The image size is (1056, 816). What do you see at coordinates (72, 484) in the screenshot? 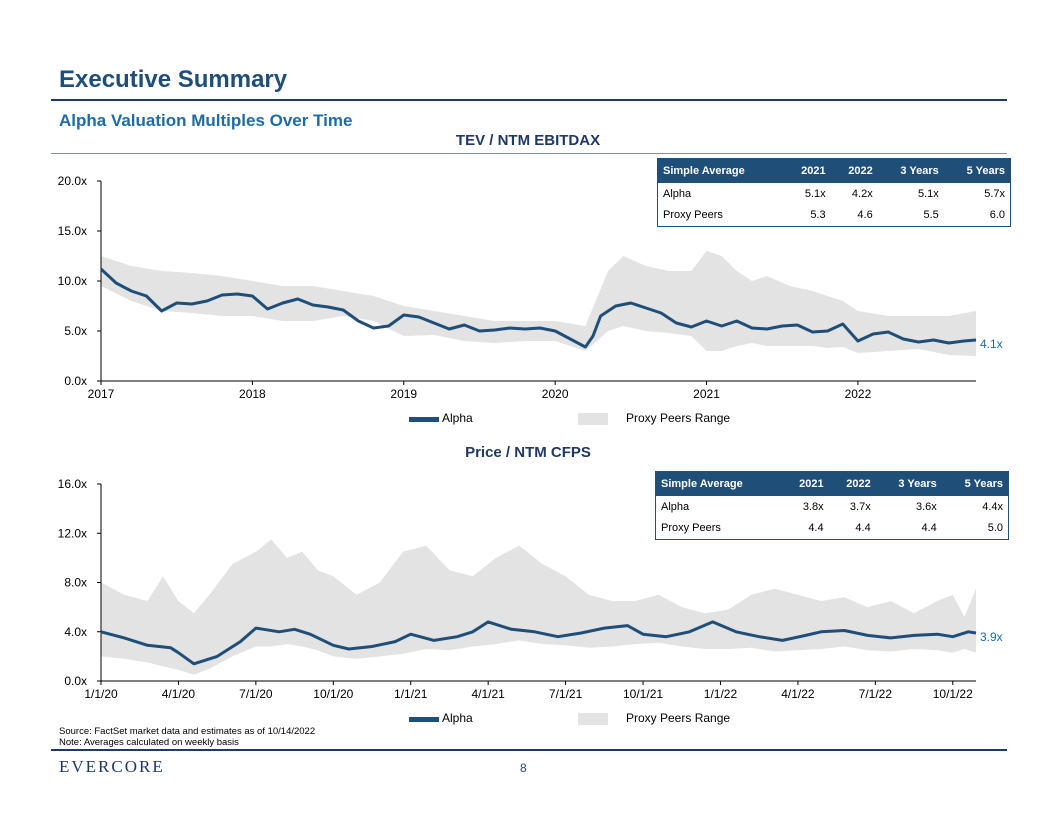
I see `y-tick-label: 16.0x` at bounding box center [72, 484].